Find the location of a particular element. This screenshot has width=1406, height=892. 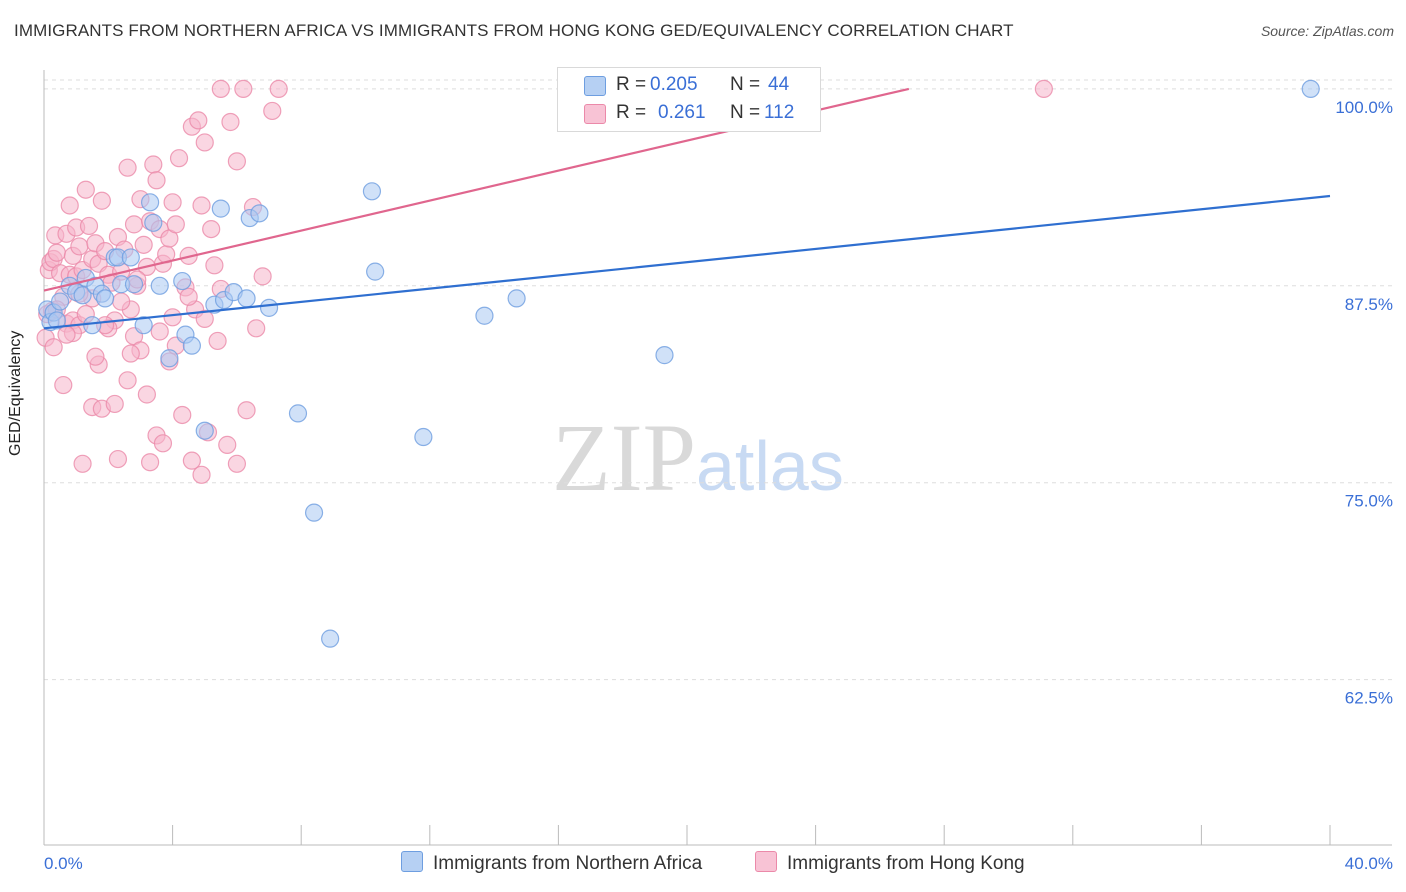

legend-item-northern-africa: Immigrants from Northern Africa is located at coordinates (551, 863).